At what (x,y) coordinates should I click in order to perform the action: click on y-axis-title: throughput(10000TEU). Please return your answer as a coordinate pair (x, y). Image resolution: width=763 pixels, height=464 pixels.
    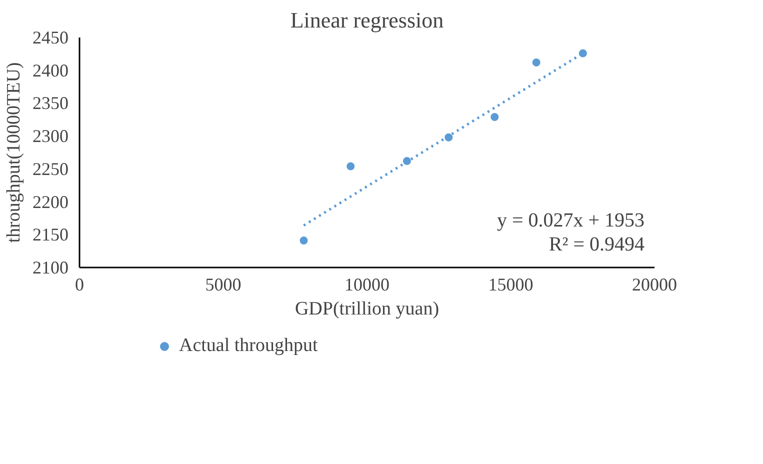
    Looking at the image, I should click on (14, 152).